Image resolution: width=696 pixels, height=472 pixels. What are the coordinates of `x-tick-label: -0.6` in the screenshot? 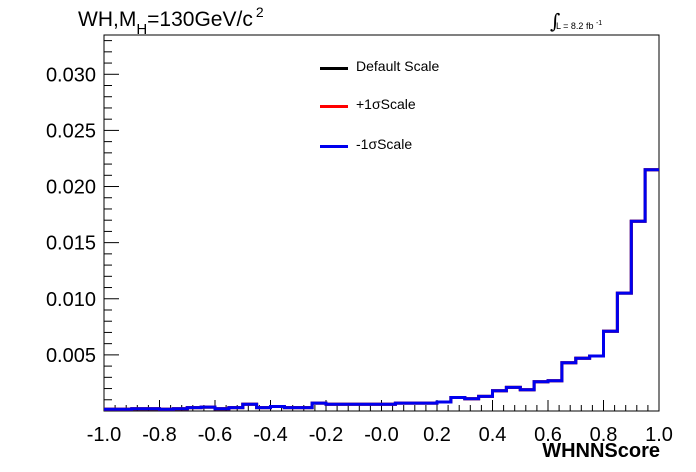 It's located at (215, 435).